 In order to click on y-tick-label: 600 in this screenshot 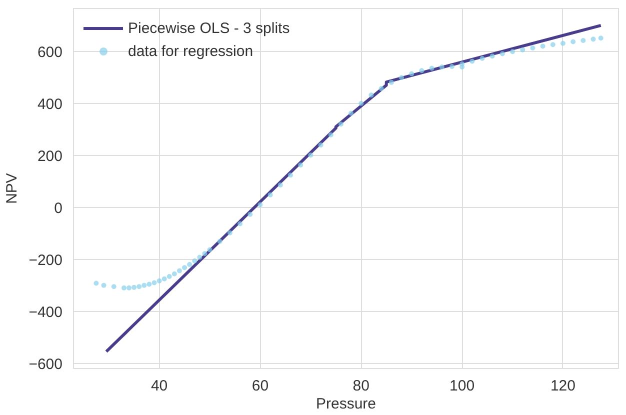, I will do `click(50, 52)`.